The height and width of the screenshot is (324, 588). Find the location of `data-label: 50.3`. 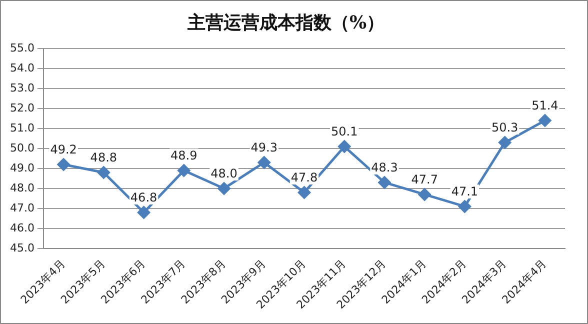

data-label: 50.3 is located at coordinates (504, 127).